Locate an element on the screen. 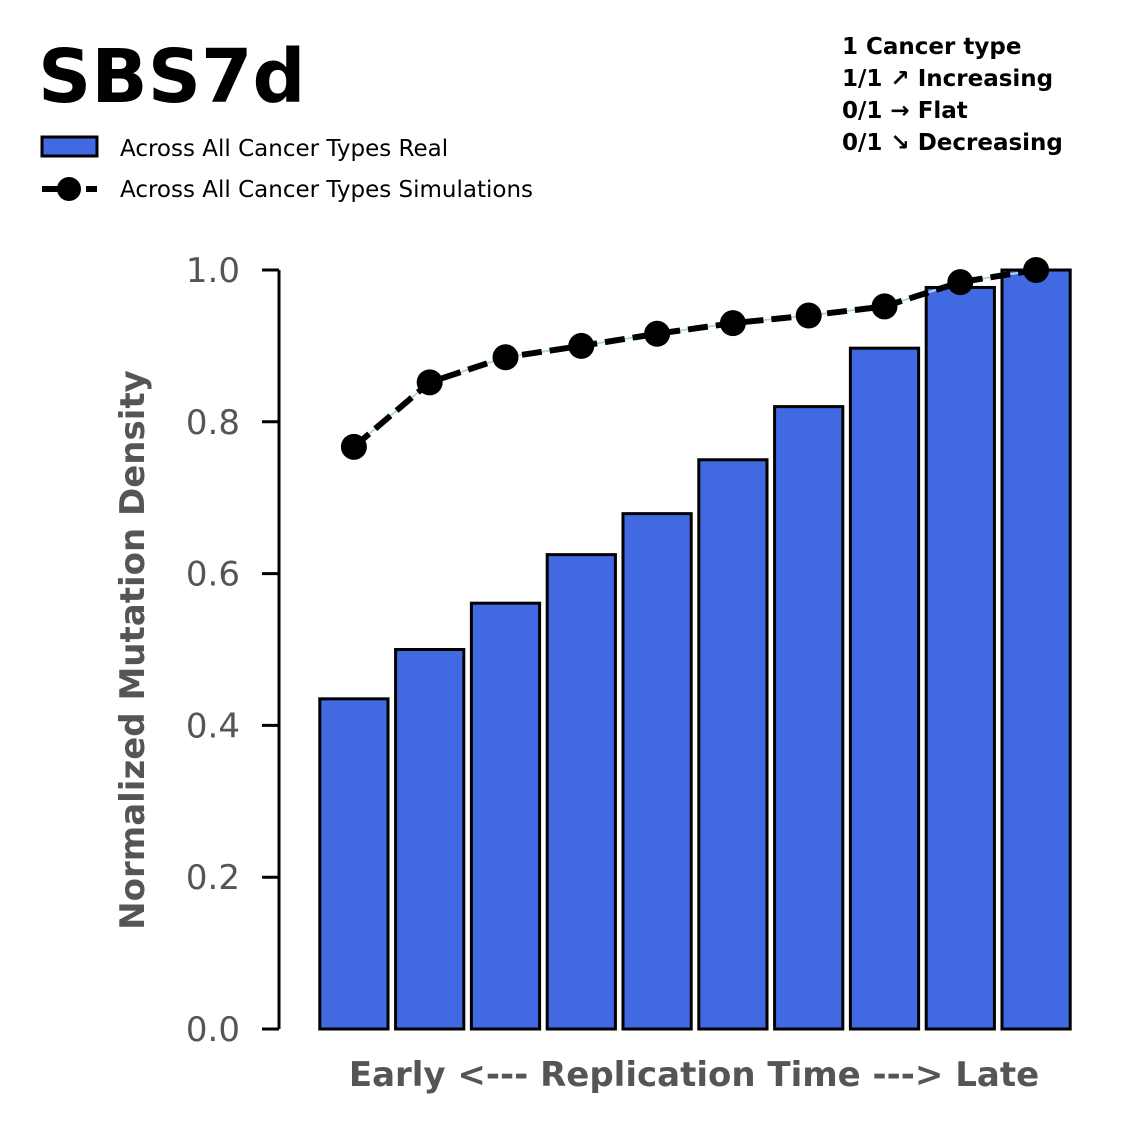 This screenshot has height=1125, width=1147. legend-marker-simulations is located at coordinates (69, 189).